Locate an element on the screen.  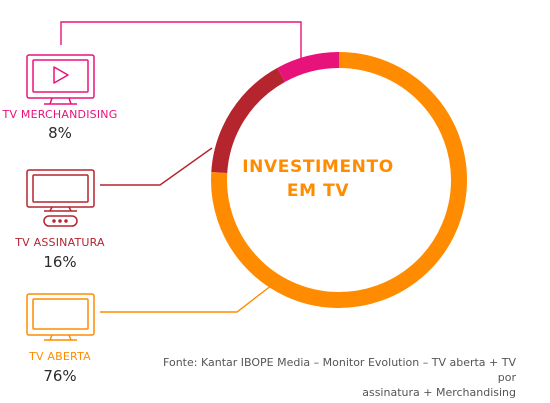
assinatura-connector is located at coordinates (156, 166).